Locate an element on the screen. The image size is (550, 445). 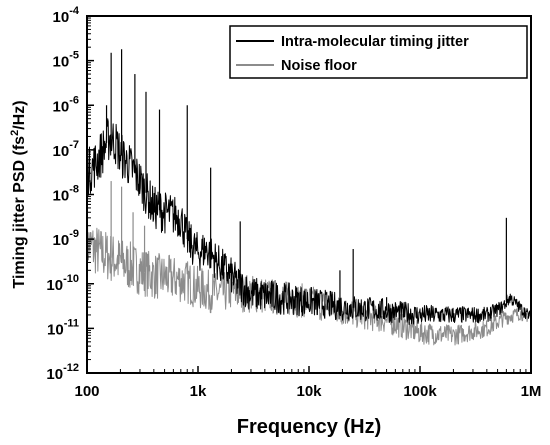
legend-label-noise: Noise floor is located at coordinates (319, 66).